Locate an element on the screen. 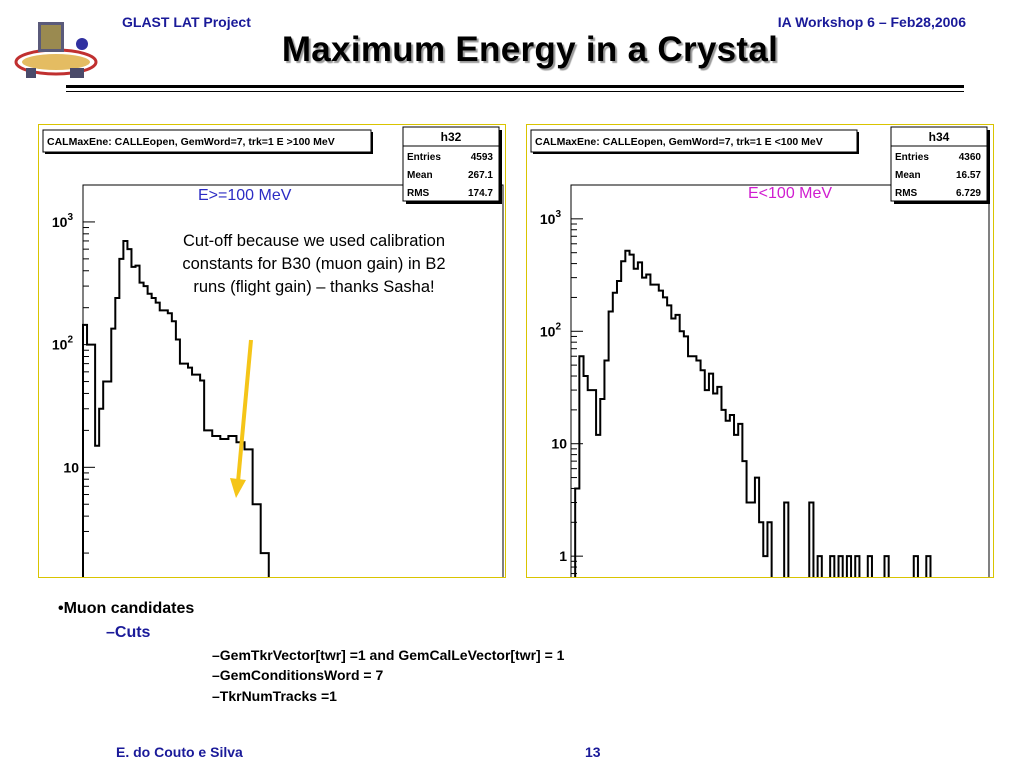  bullet-cuts: –Cuts is located at coordinates (128, 632).